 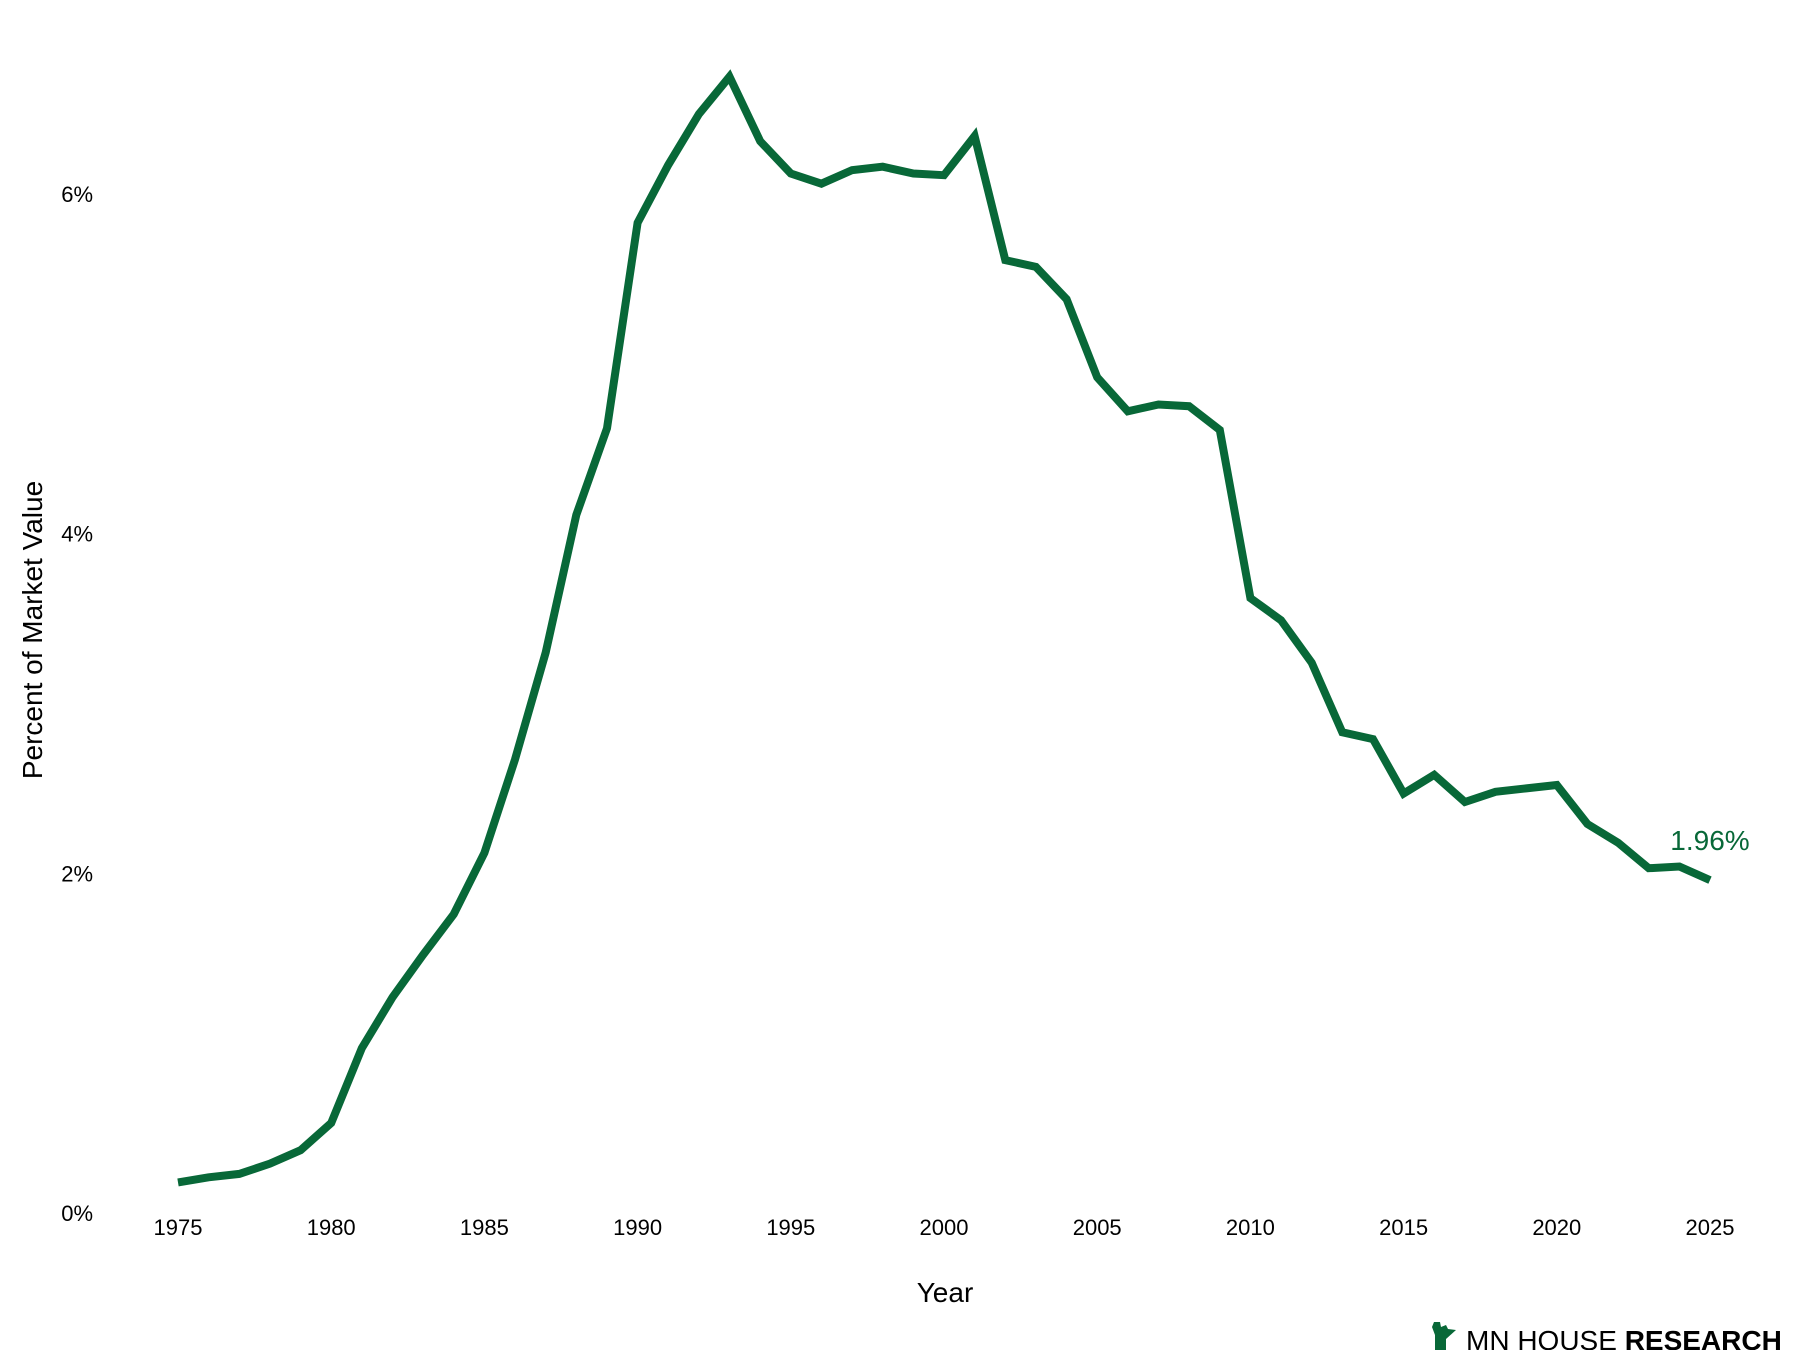 I want to click on brand-text-bold: RESEARCH, so click(x=1703, y=1337).